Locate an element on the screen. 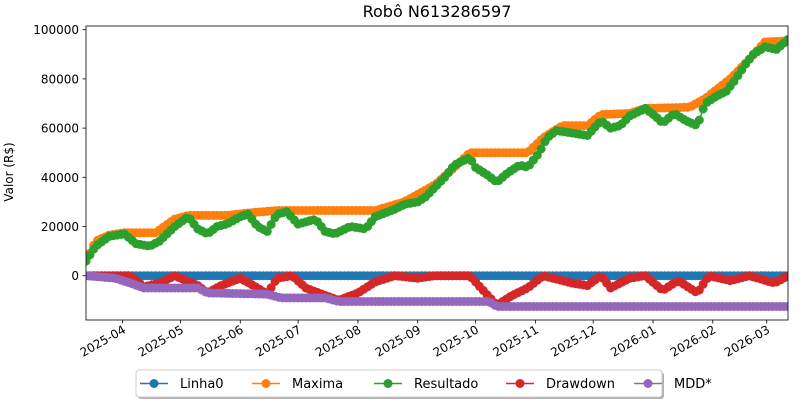 The width and height of the screenshot is (800, 400). data-point-mdd is located at coordinates (785, 306).